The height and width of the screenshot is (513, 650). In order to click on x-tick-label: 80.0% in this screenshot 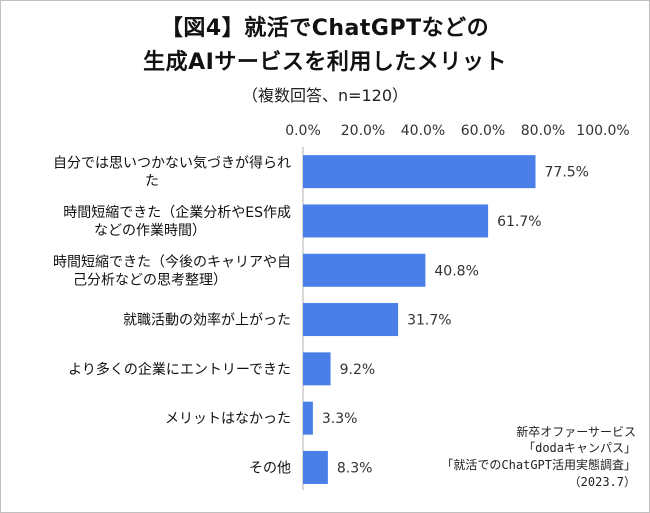, I will do `click(543, 131)`.